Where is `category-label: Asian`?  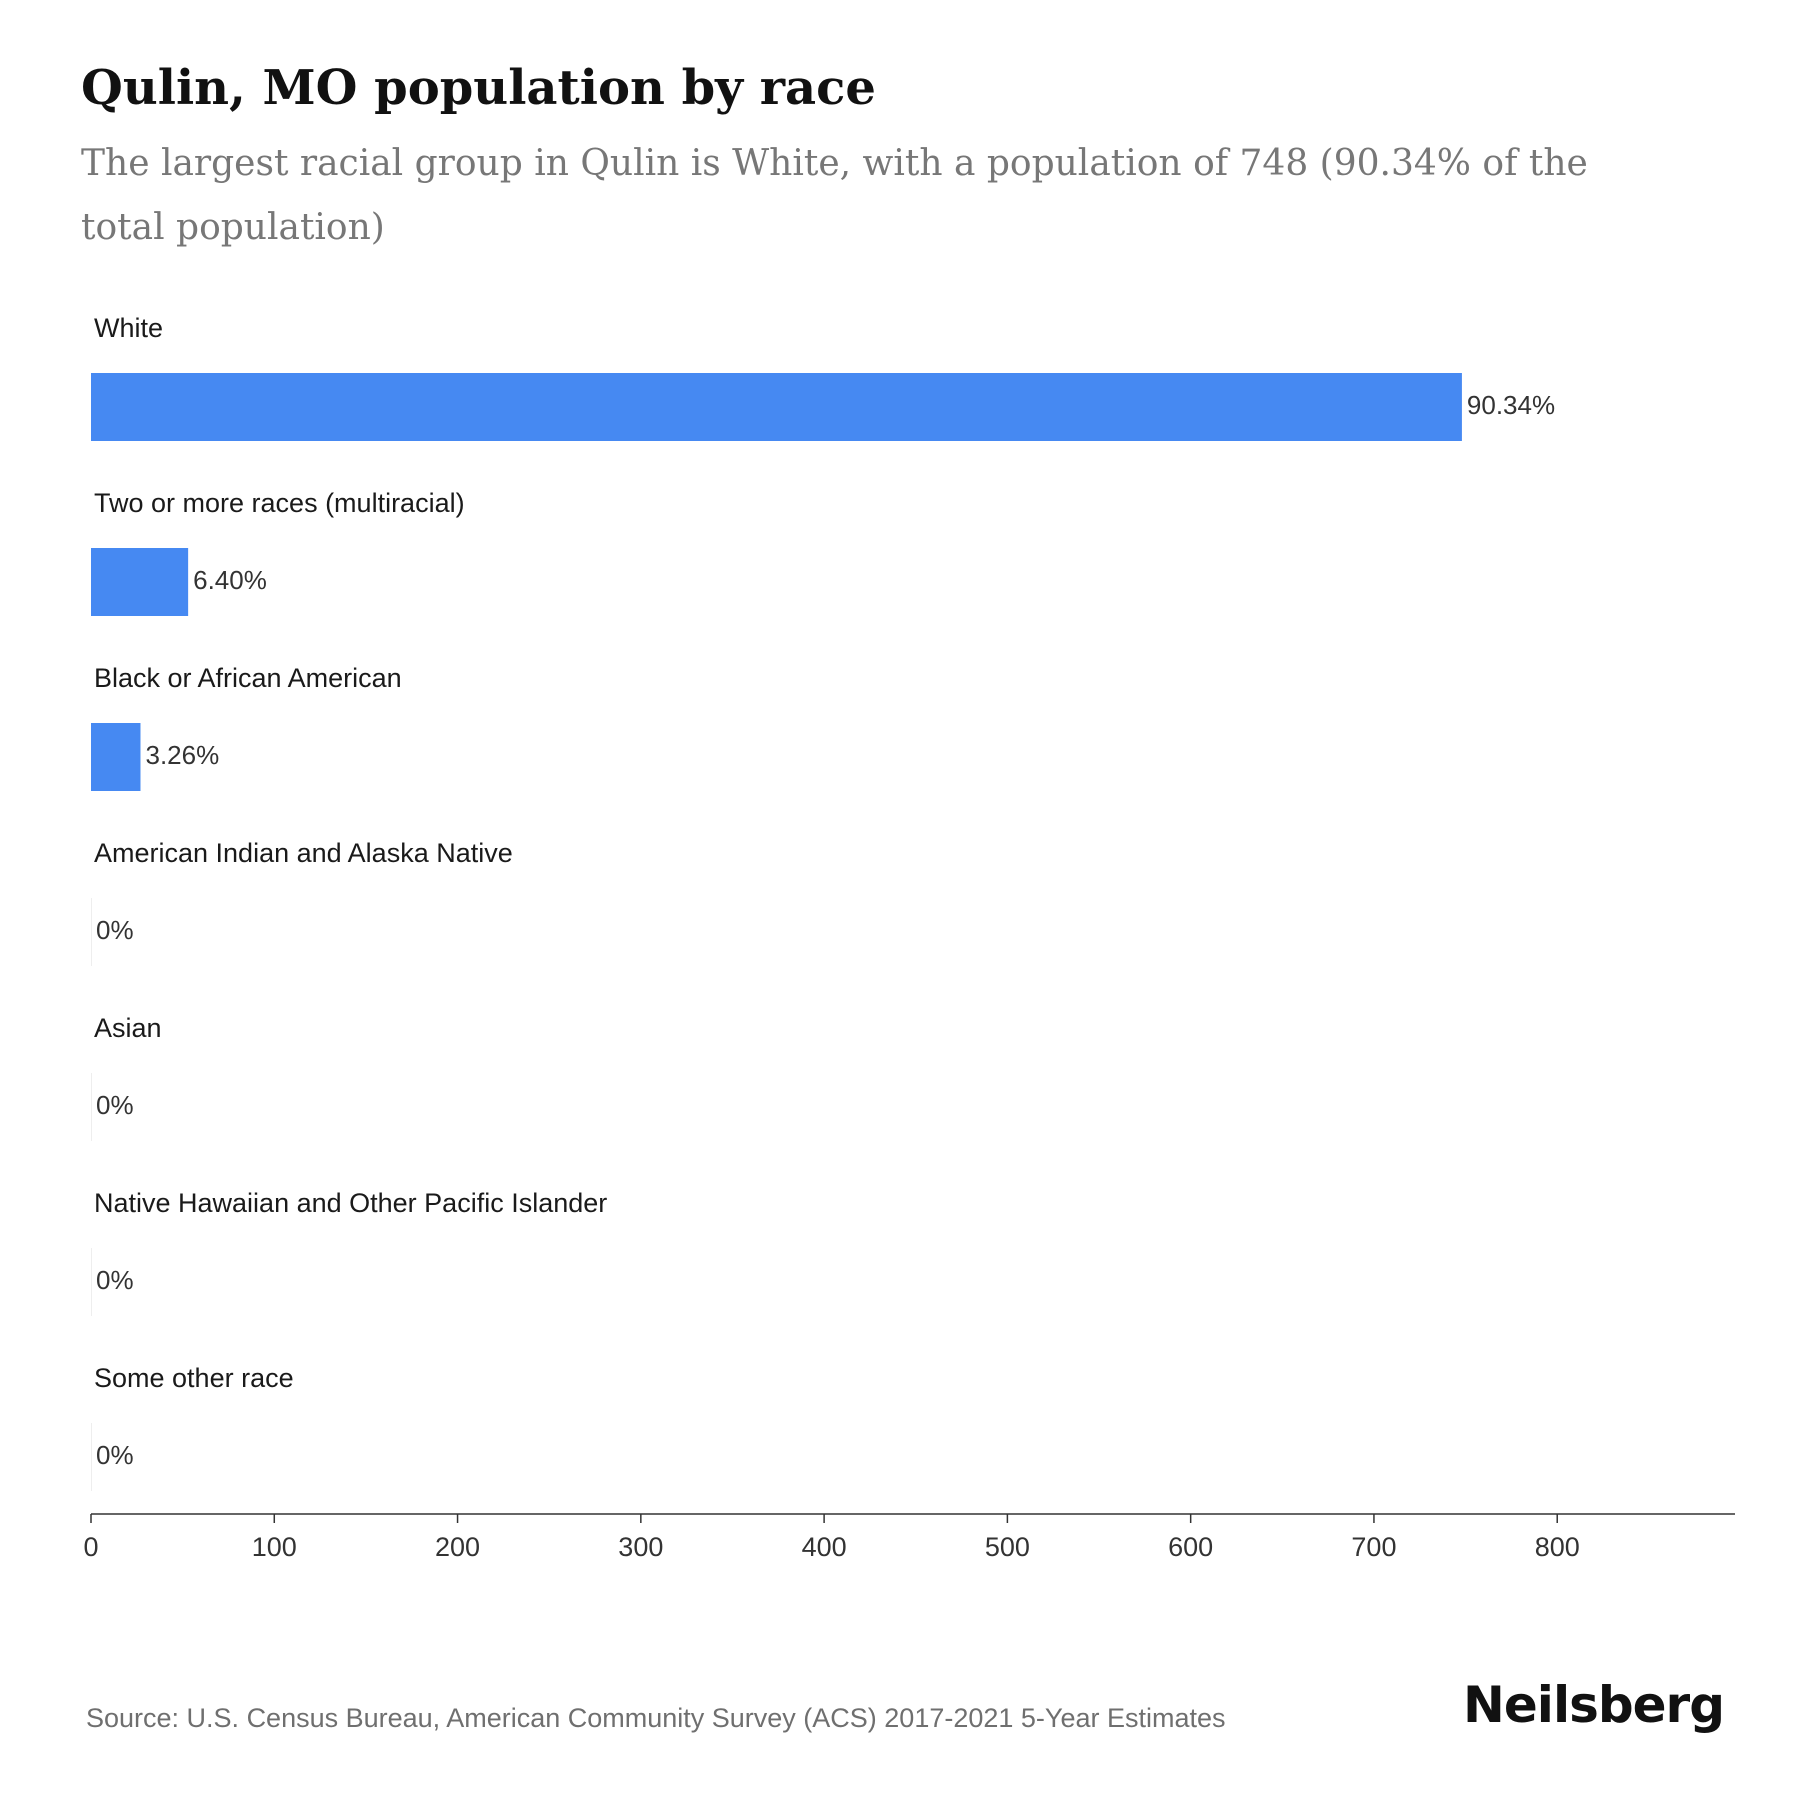
category-label: Asian is located at coordinates (128, 1028).